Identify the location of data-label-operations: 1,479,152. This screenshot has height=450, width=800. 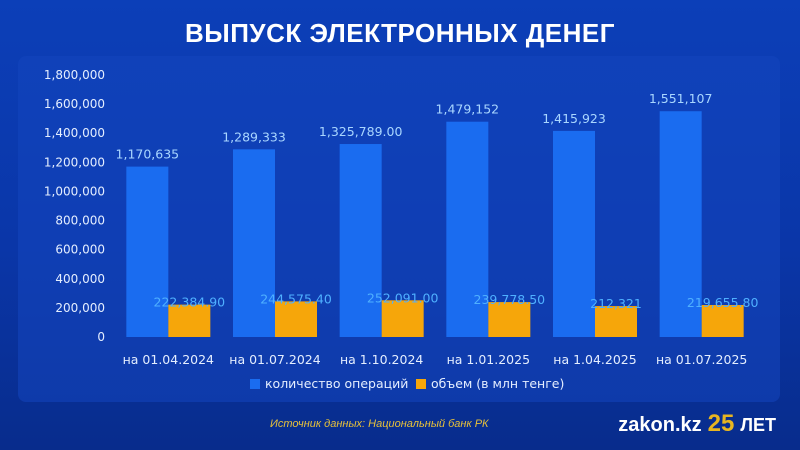
(468, 109).